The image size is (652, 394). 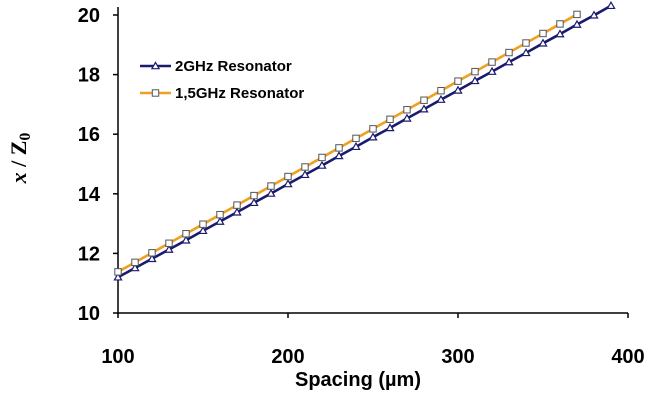 I want to click on y-tick-label: 12, so click(x=89, y=254).